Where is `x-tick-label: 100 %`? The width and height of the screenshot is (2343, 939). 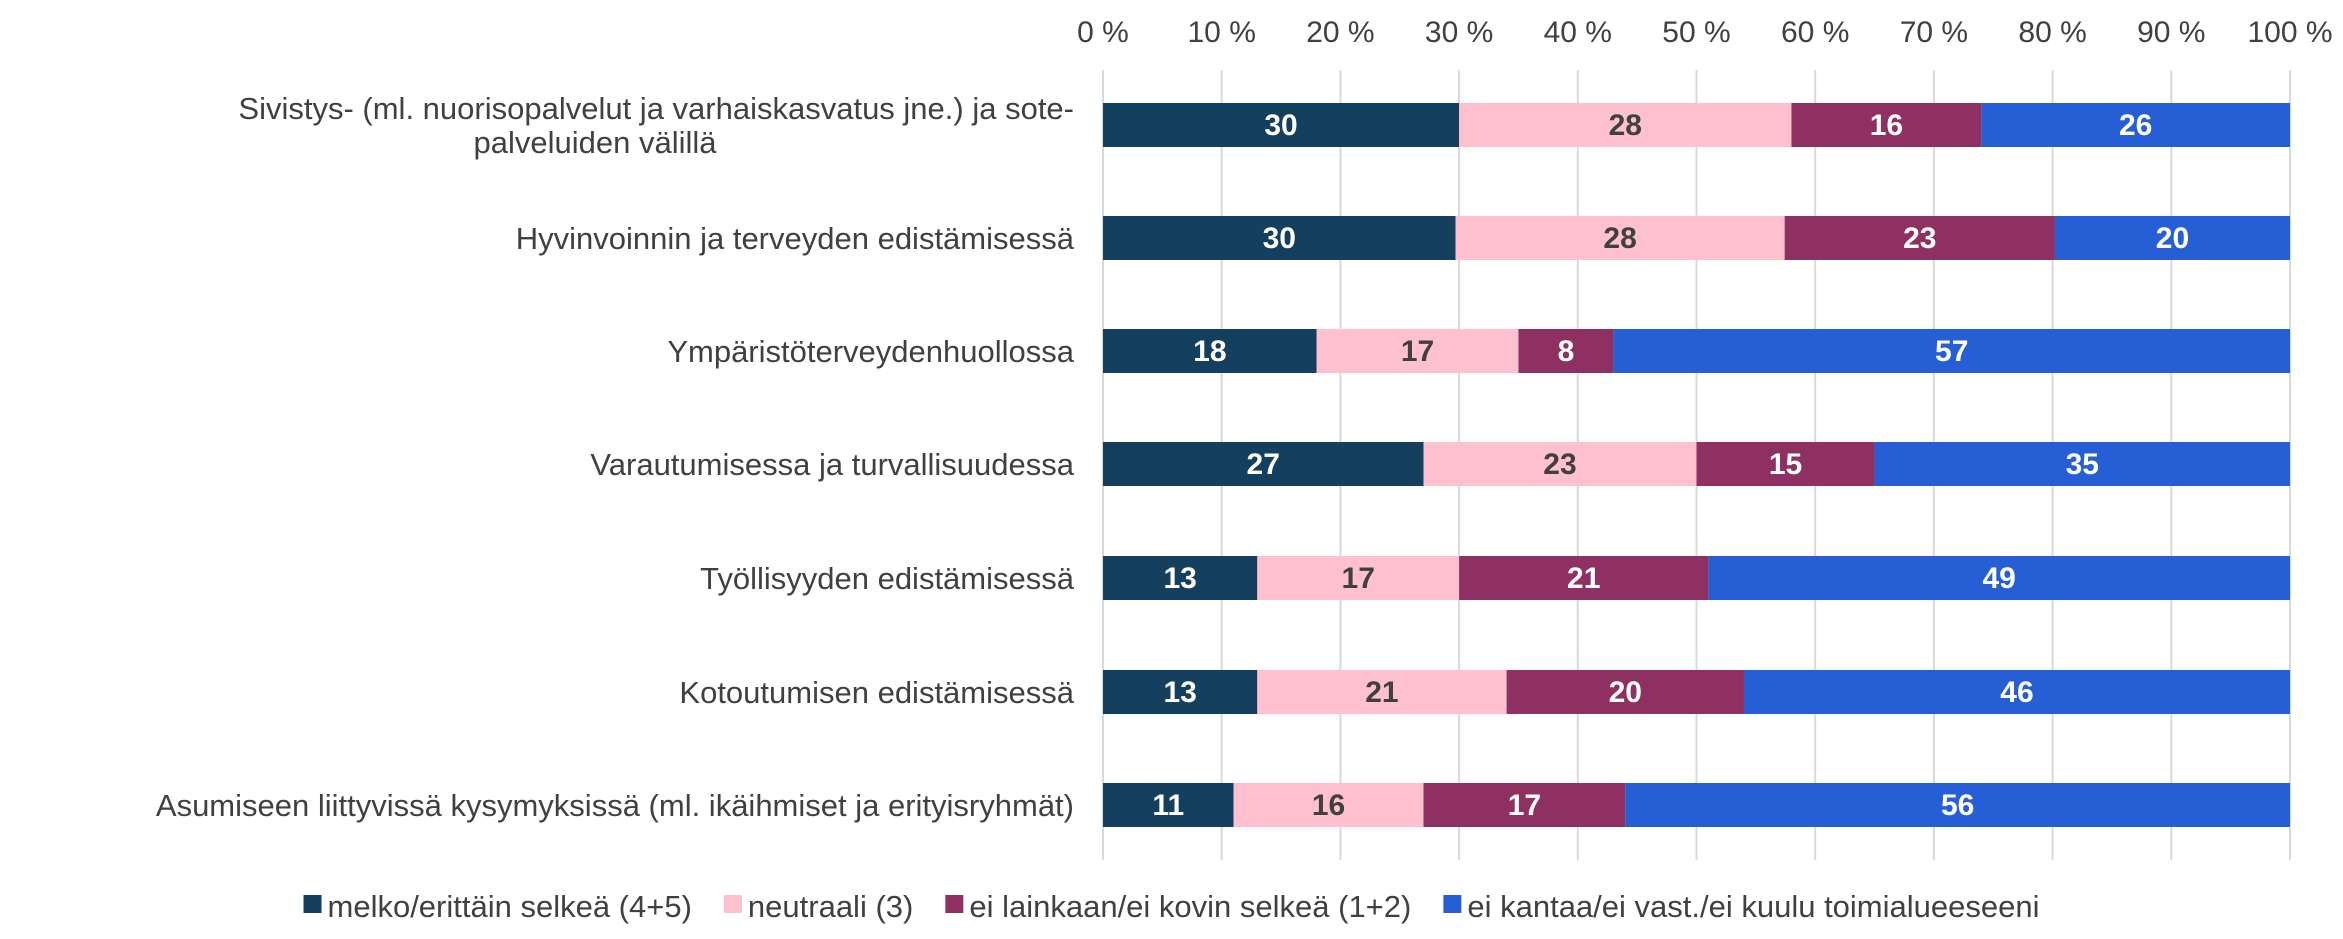
x-tick-label: 100 % is located at coordinates (2289, 32).